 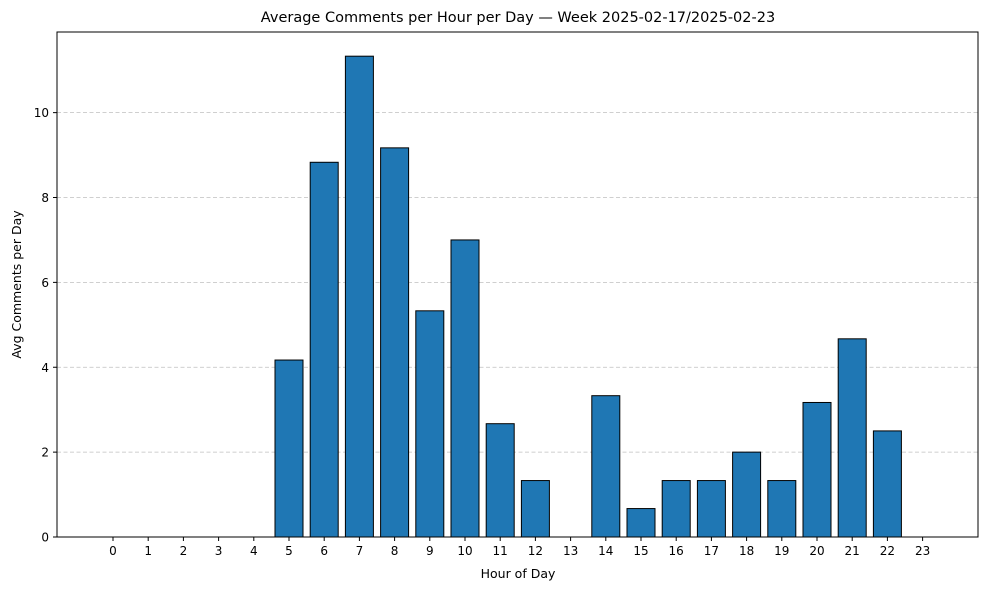 What do you see at coordinates (746, 551) in the screenshot?
I see `x-tick-label: 18` at bounding box center [746, 551].